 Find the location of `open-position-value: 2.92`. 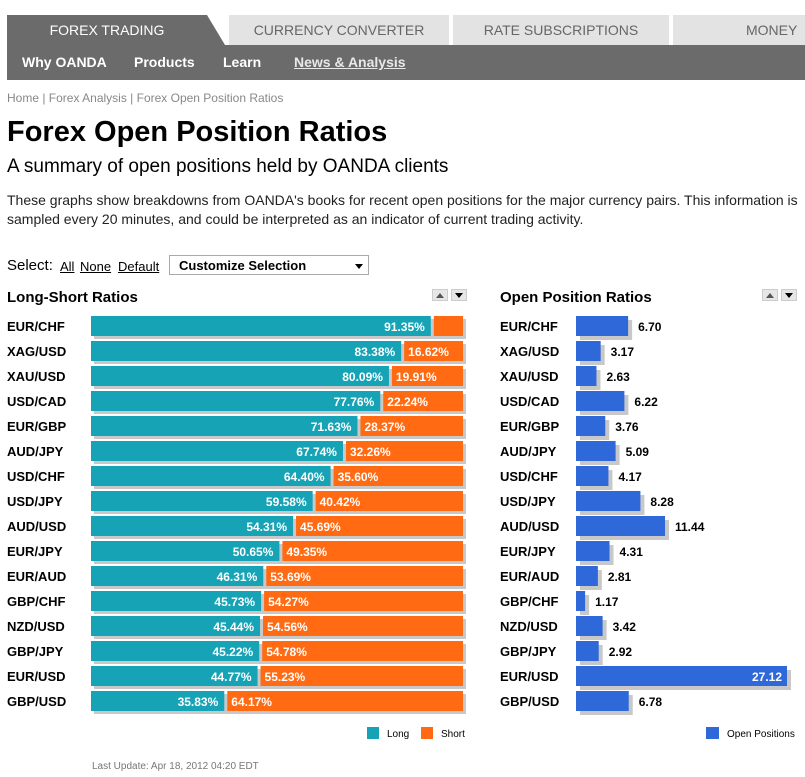

open-position-value: 2.92 is located at coordinates (621, 652).